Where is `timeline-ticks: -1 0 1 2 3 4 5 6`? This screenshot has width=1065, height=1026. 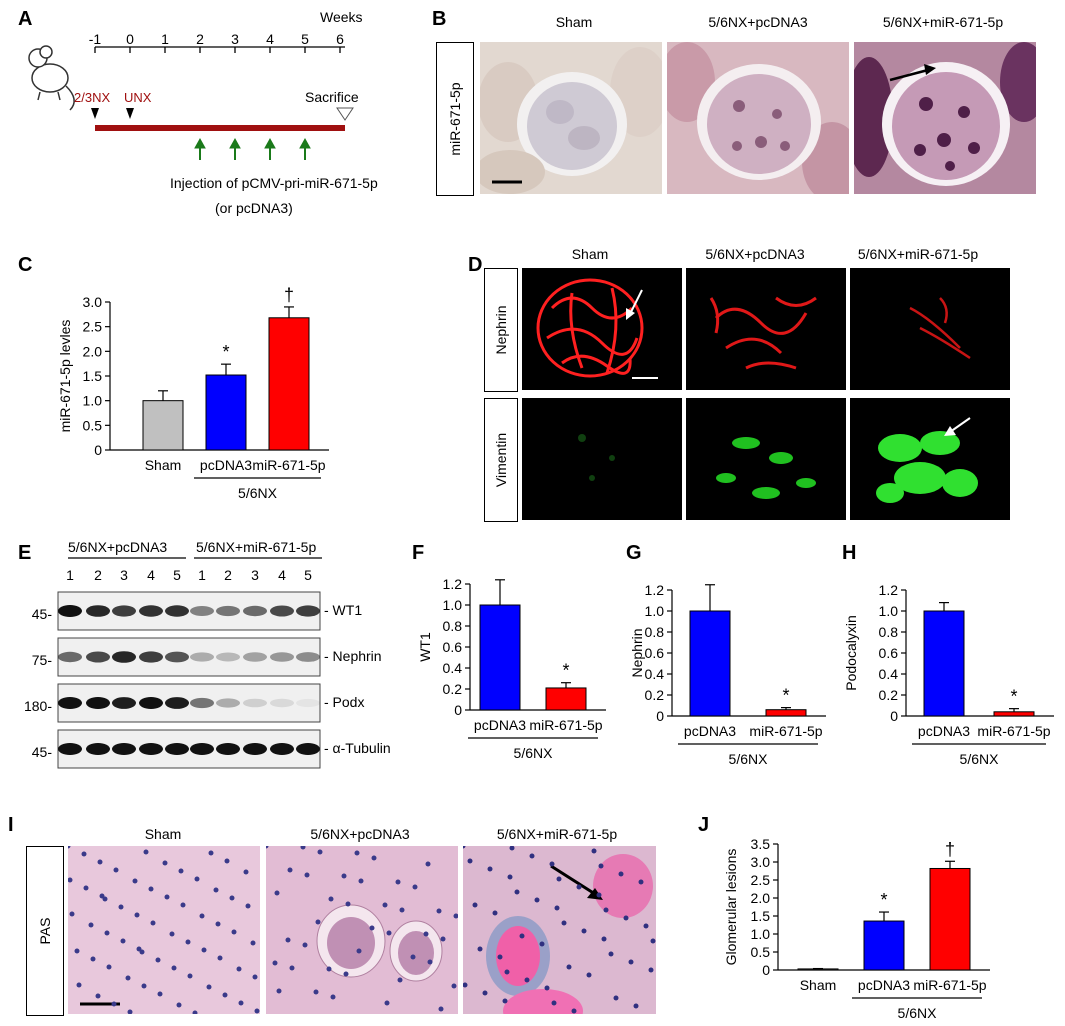 timeline-ticks: -1 0 1 2 3 4 5 6 is located at coordinates (216, 42).